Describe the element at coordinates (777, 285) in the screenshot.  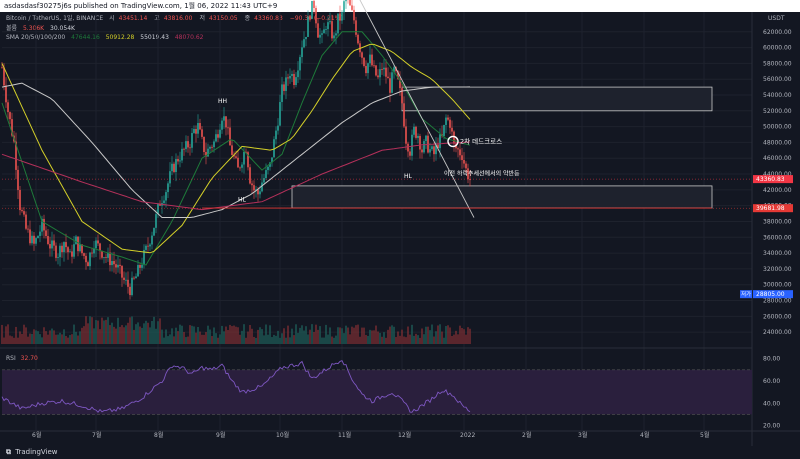
I see `y-tick-label: 30000.00` at that location.